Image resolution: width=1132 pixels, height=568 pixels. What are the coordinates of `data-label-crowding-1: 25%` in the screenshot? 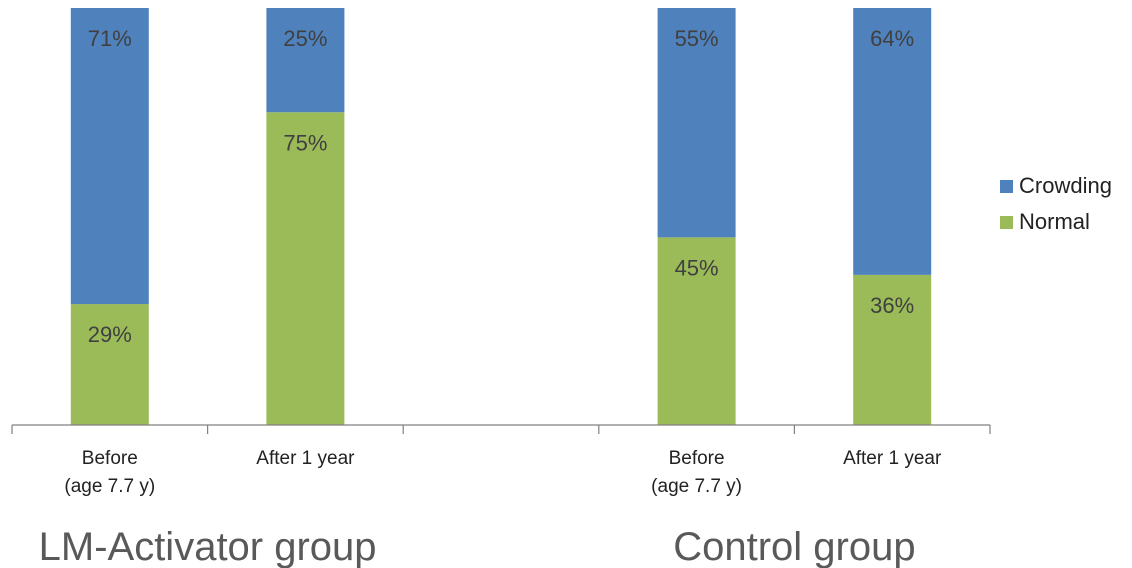 It's located at (305, 38).